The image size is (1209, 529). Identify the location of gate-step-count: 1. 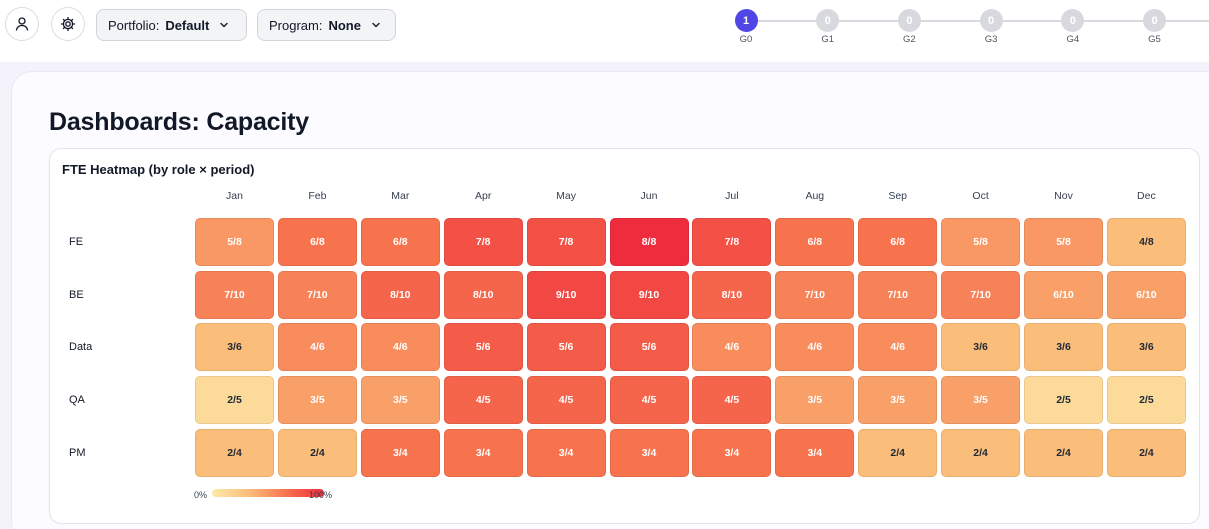
(746, 20).